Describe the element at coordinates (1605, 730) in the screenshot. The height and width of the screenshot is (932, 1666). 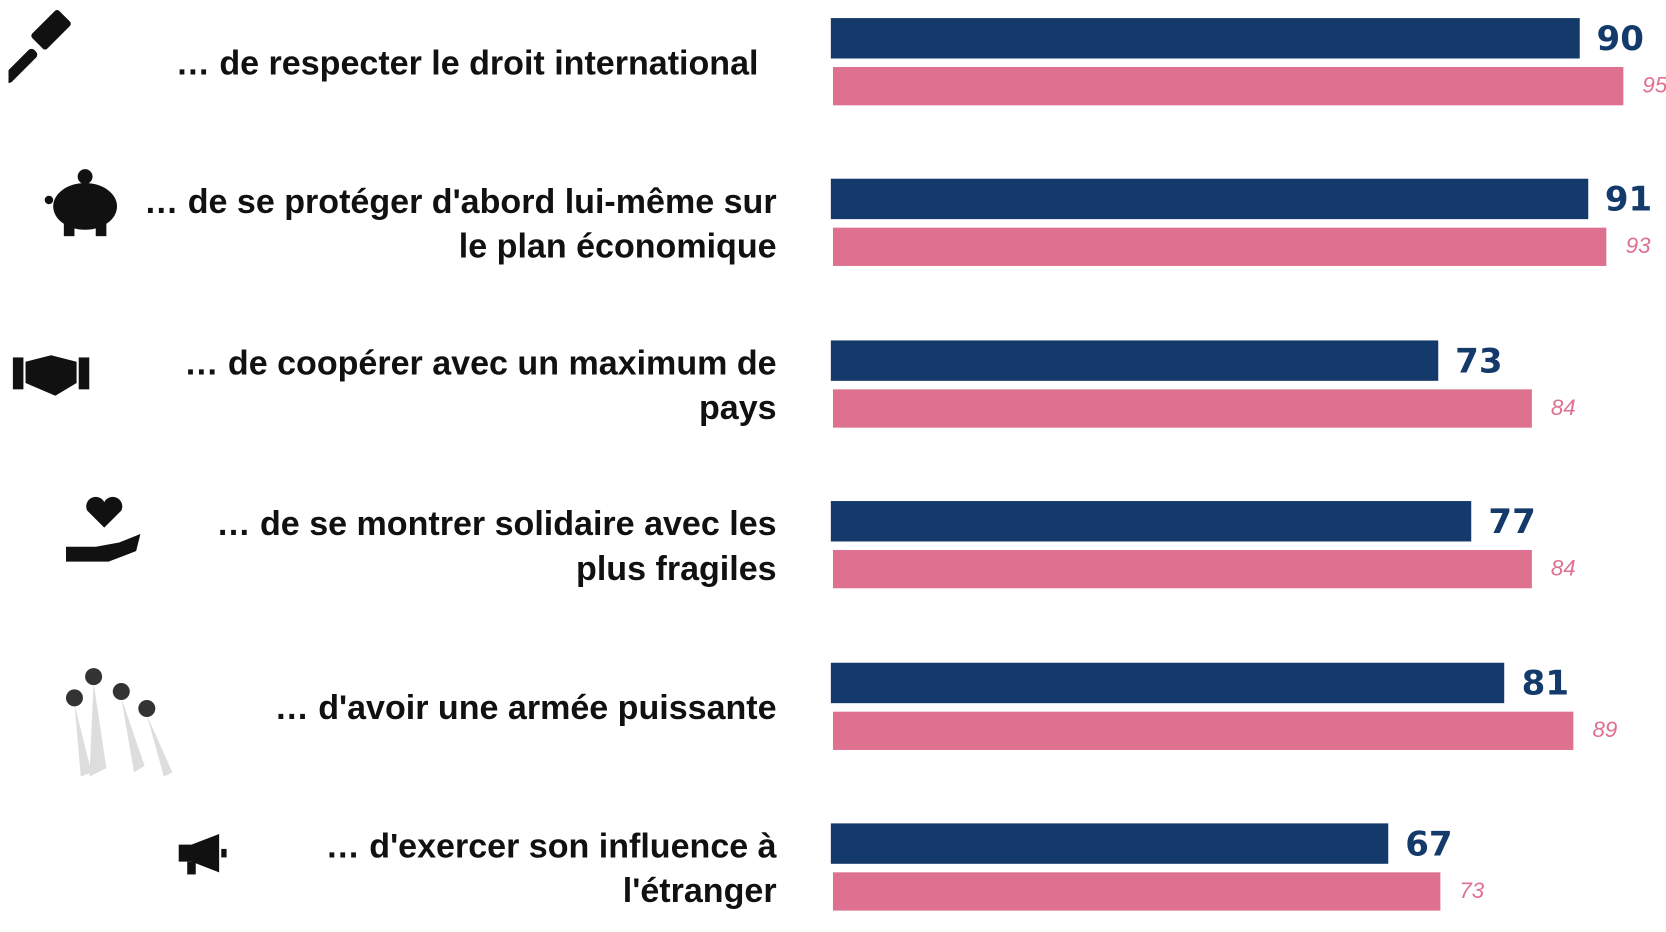
I see `value-label: 89` at that location.